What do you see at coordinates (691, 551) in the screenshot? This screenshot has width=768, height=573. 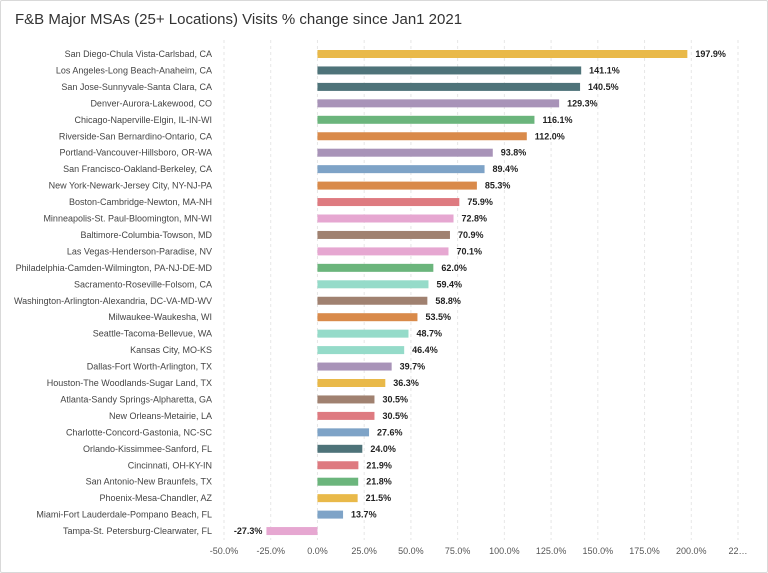 I see `x-tick-label: 200.0%` at bounding box center [691, 551].